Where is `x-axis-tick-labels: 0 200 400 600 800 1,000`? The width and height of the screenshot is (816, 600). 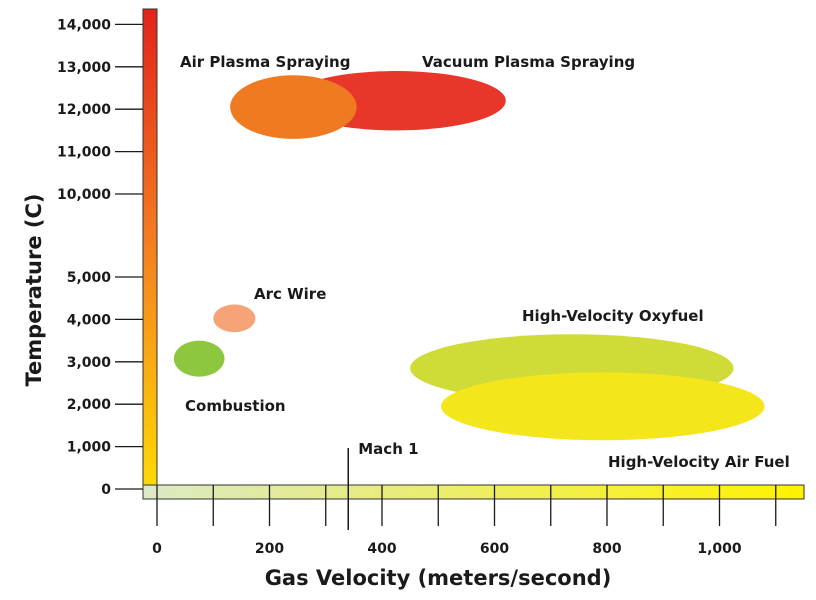 x-axis-tick-labels: 0 200 400 600 800 1,000 is located at coordinates (447, 549).